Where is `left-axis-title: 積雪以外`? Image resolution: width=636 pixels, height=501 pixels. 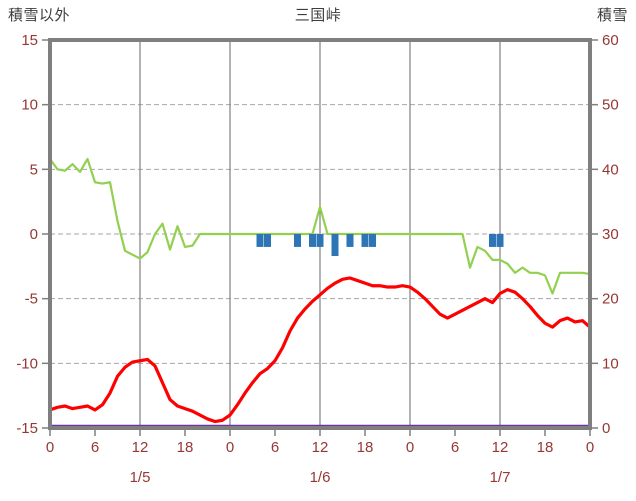
left-axis-title: 積雪以外 is located at coordinates (39, 15).